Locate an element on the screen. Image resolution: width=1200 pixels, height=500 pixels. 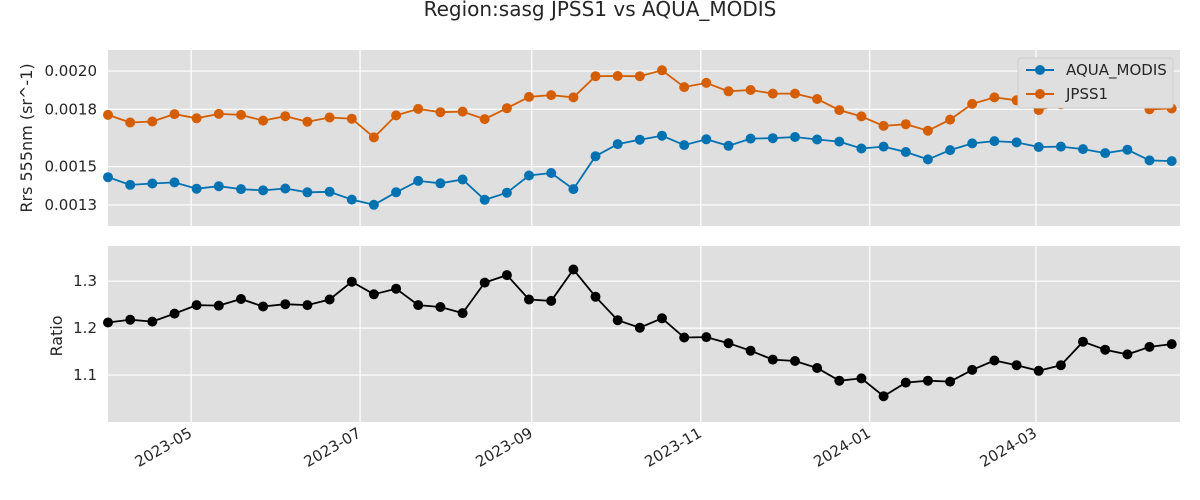
top-y-ticks: 0.0013 0.0015 0.0018 0.0020 is located at coordinates (71, 138).